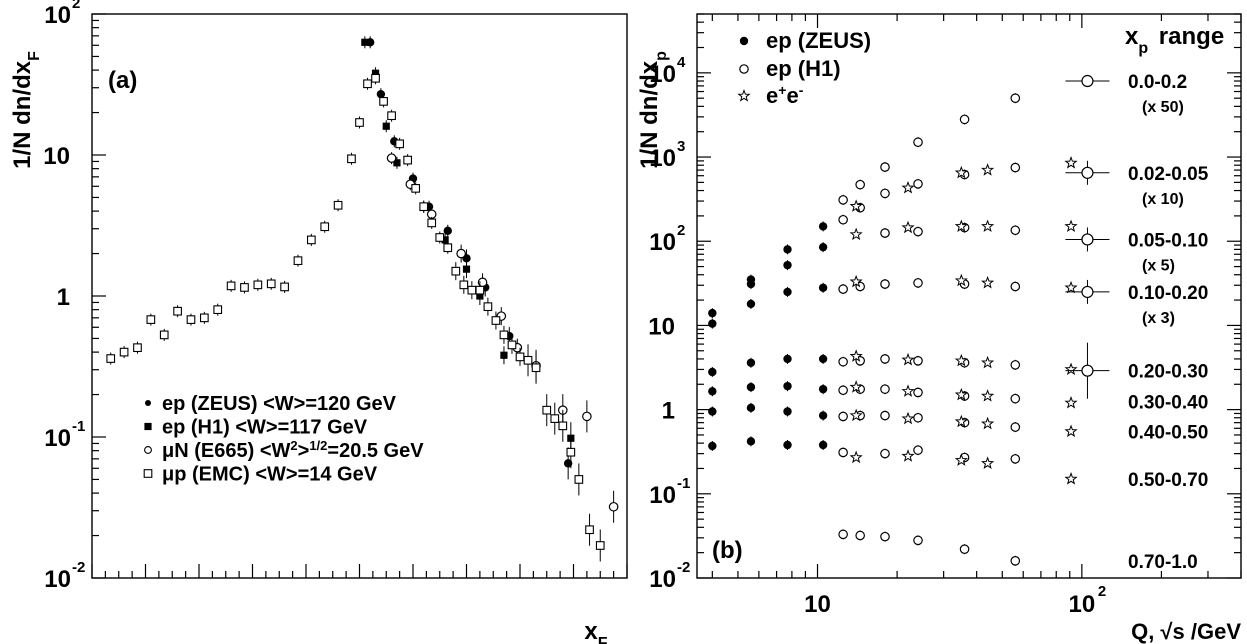 The width and height of the screenshot is (1247, 644). What do you see at coordinates (63, 297) in the screenshot?
I see `y-tick-label: 1` at bounding box center [63, 297].